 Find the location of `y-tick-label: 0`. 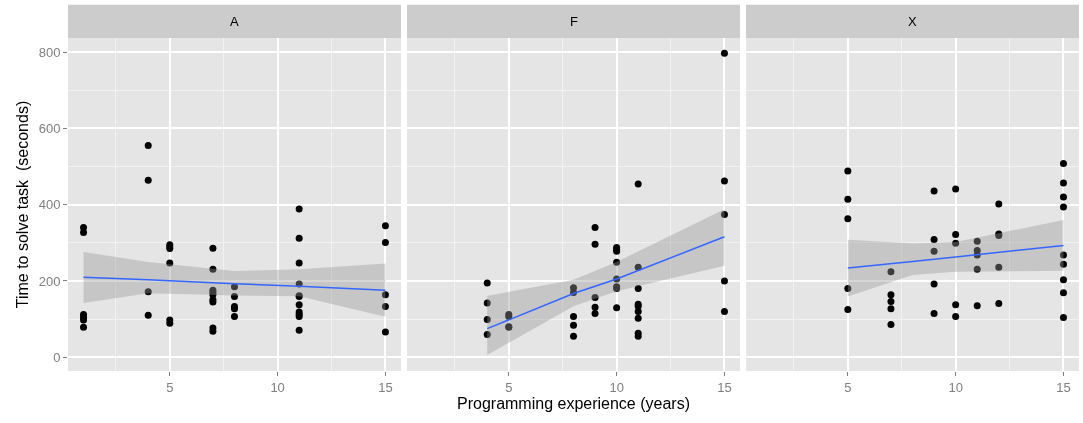

y-tick-label: 0 is located at coordinates (57, 357).